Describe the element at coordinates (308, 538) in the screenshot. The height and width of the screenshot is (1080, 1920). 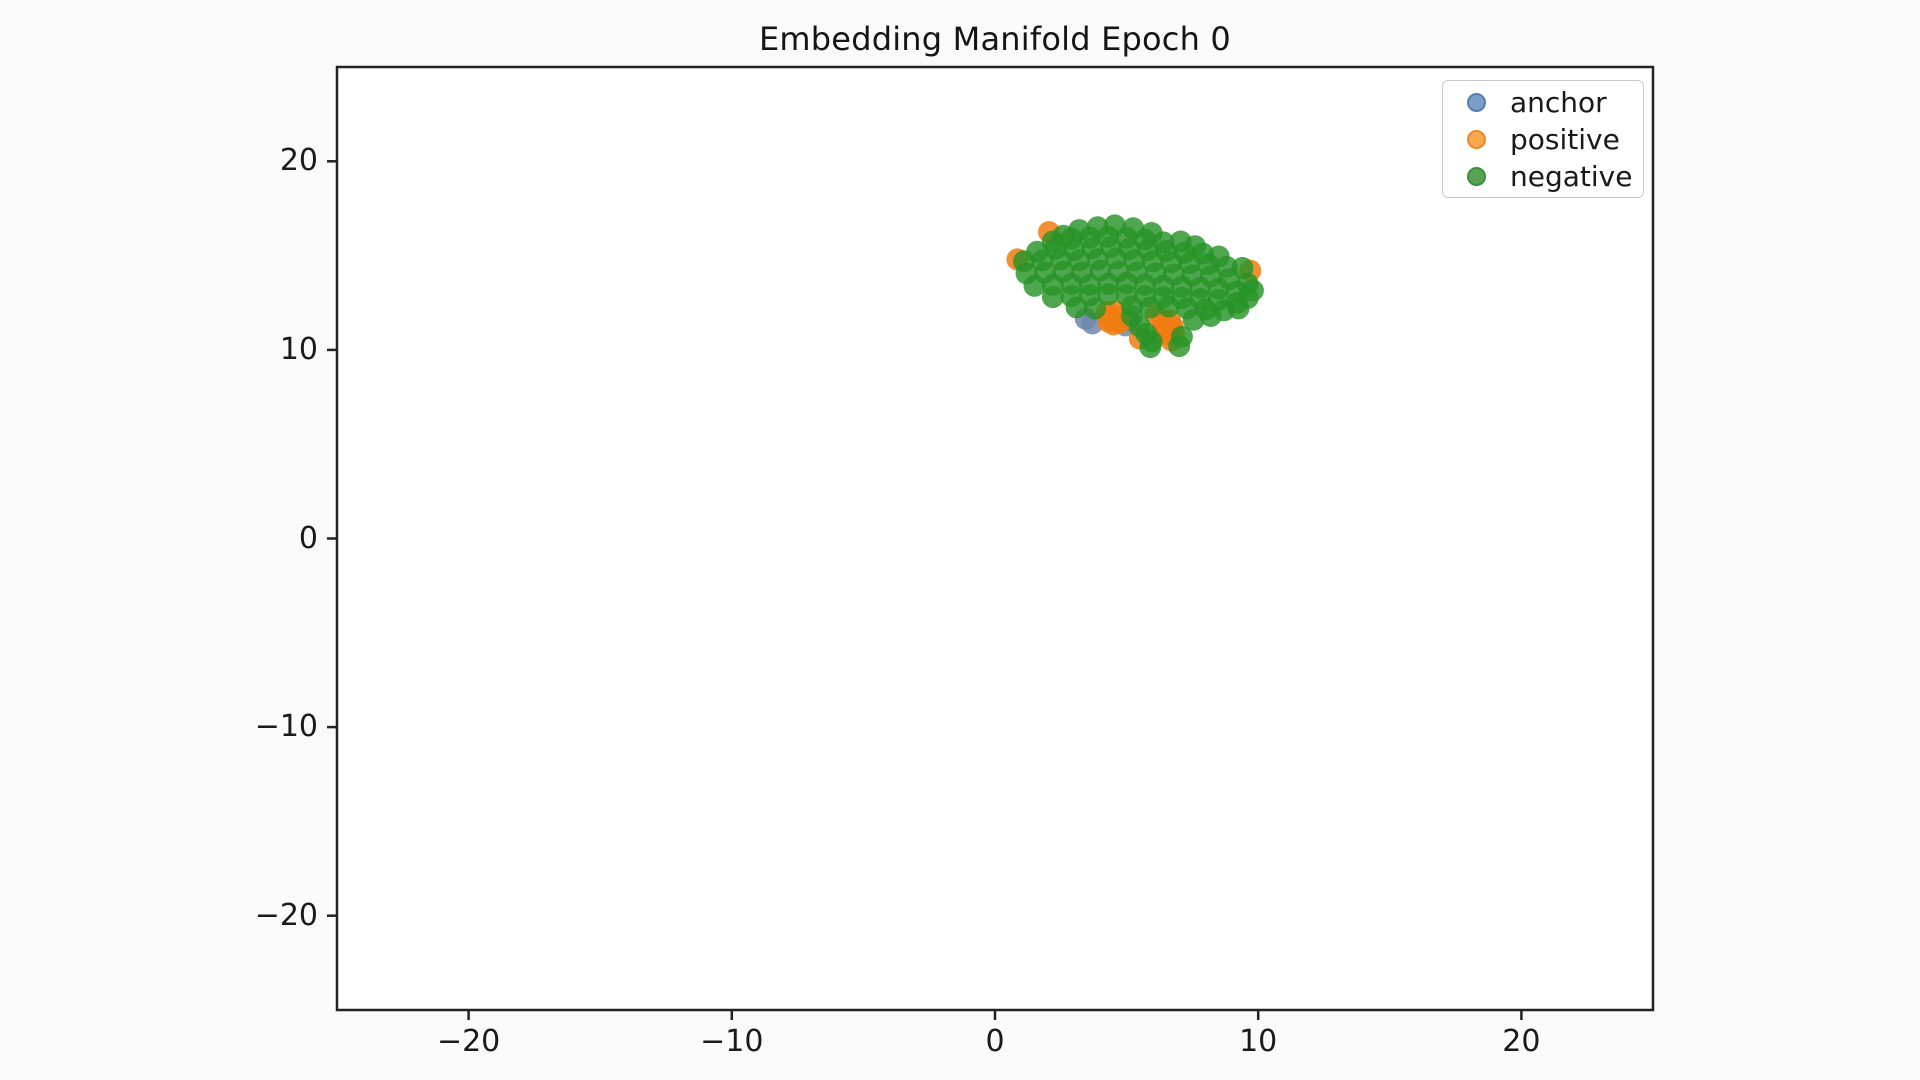
I see `y-tick-label: 0` at that location.